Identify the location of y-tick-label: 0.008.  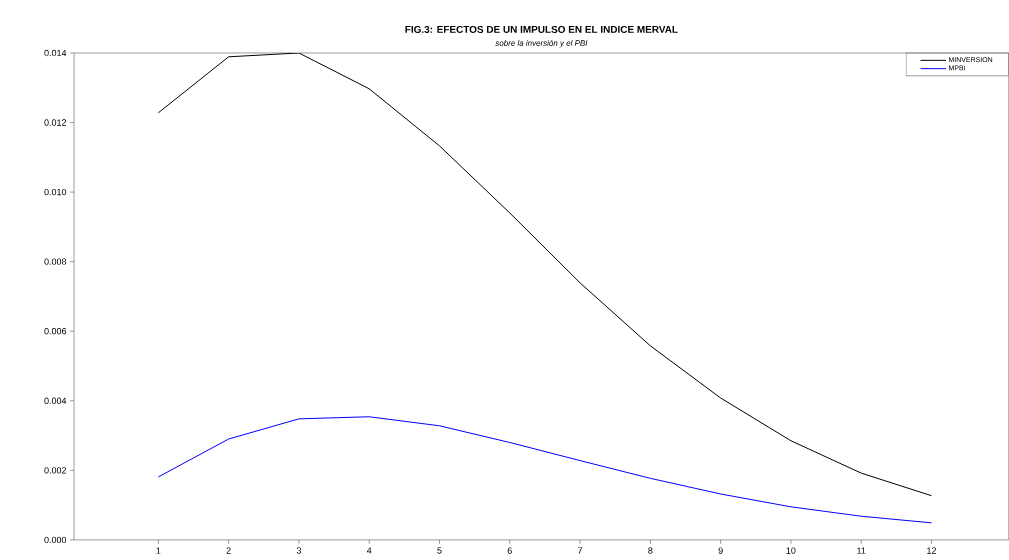
(55, 261).